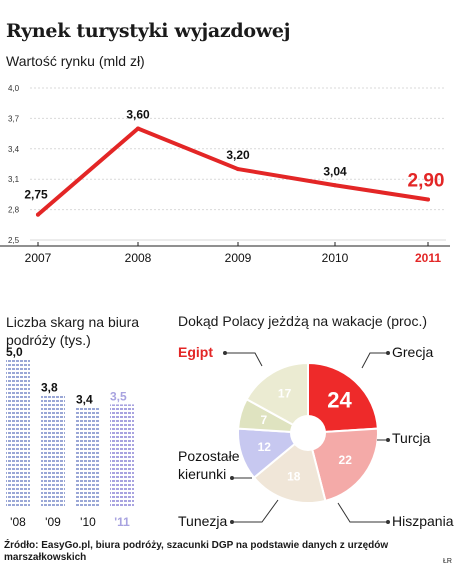 This screenshot has height=570, width=458. I want to click on slice-category-label: kierunki, so click(202, 474).